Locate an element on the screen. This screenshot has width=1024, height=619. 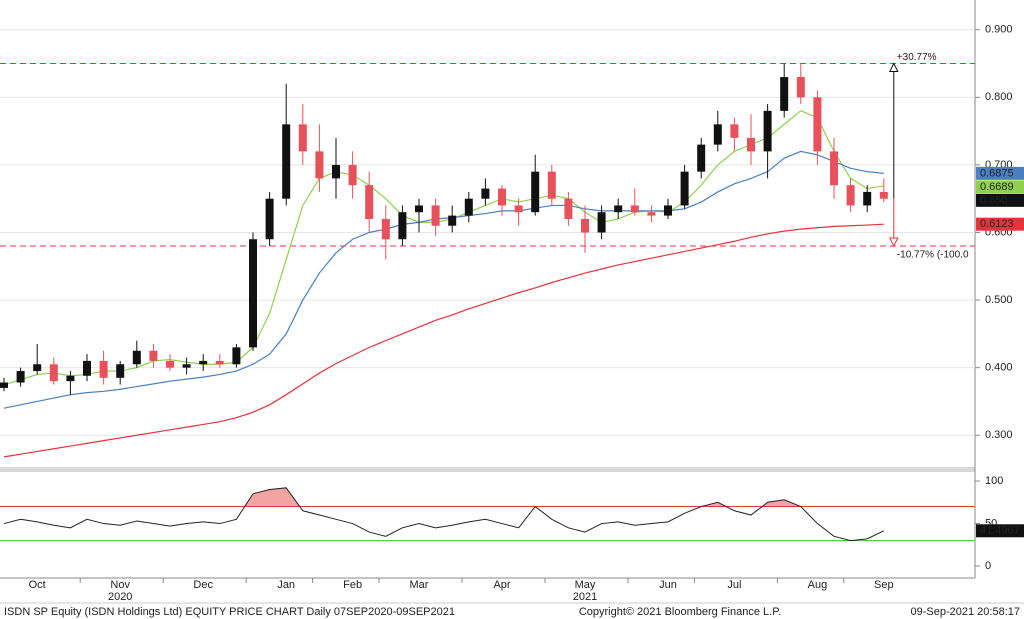
rsi-y-tick-label: 0 is located at coordinates (988, 566).